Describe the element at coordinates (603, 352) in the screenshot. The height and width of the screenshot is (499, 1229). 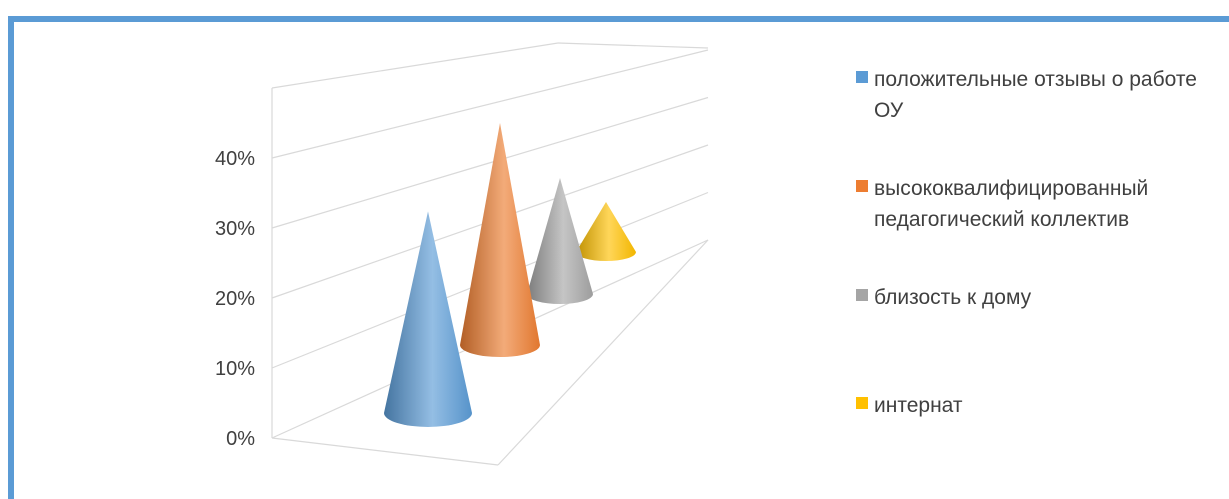
I see `floor-right-edge` at that location.